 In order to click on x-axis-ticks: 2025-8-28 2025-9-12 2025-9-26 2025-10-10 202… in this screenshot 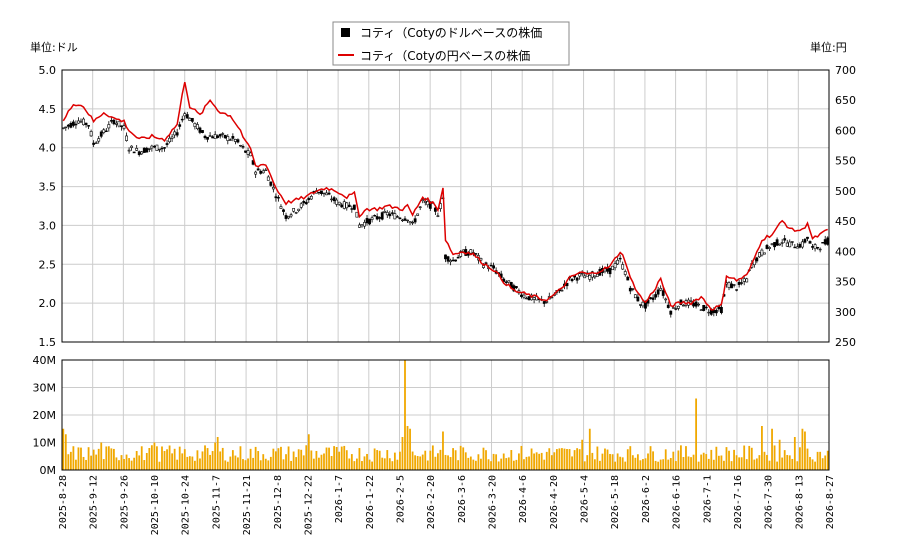, I will do `click(447, 505)`.